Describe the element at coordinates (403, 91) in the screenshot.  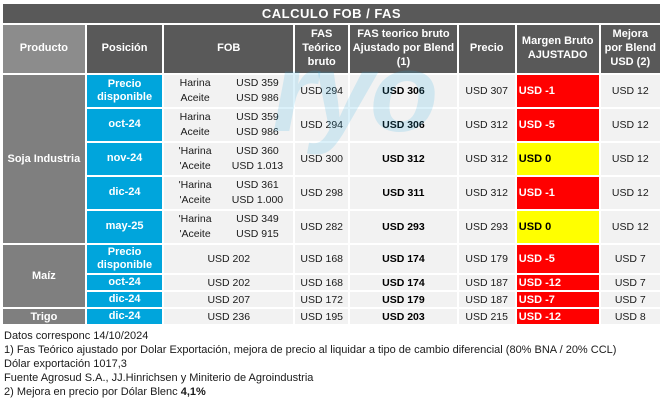
I see `fas-ajustado-cell: USD 306` at that location.